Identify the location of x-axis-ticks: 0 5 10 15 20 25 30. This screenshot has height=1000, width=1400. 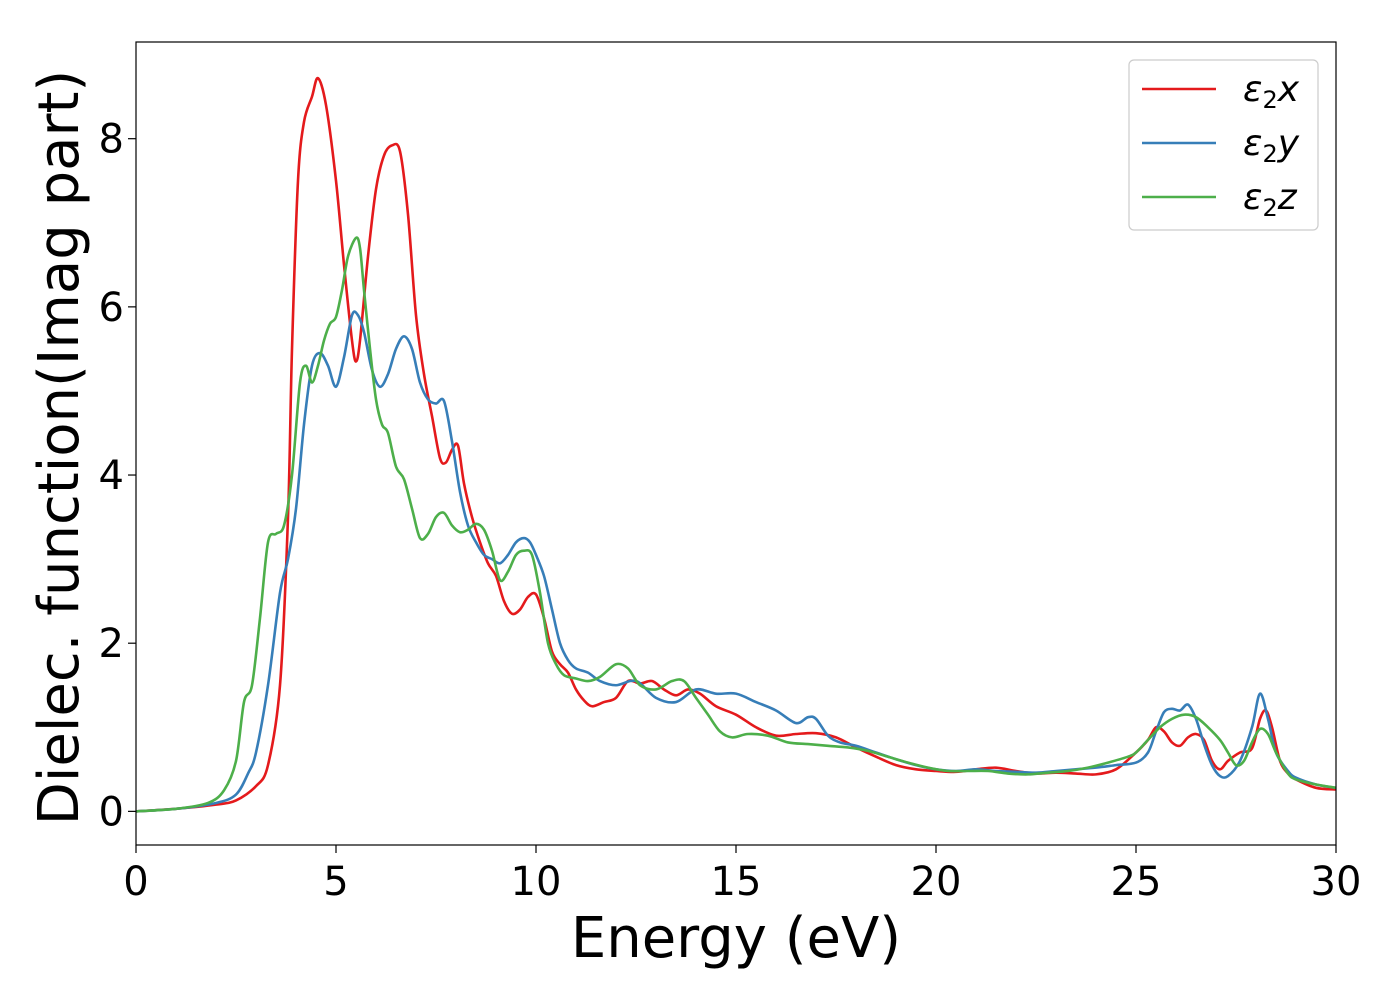
(742, 875).